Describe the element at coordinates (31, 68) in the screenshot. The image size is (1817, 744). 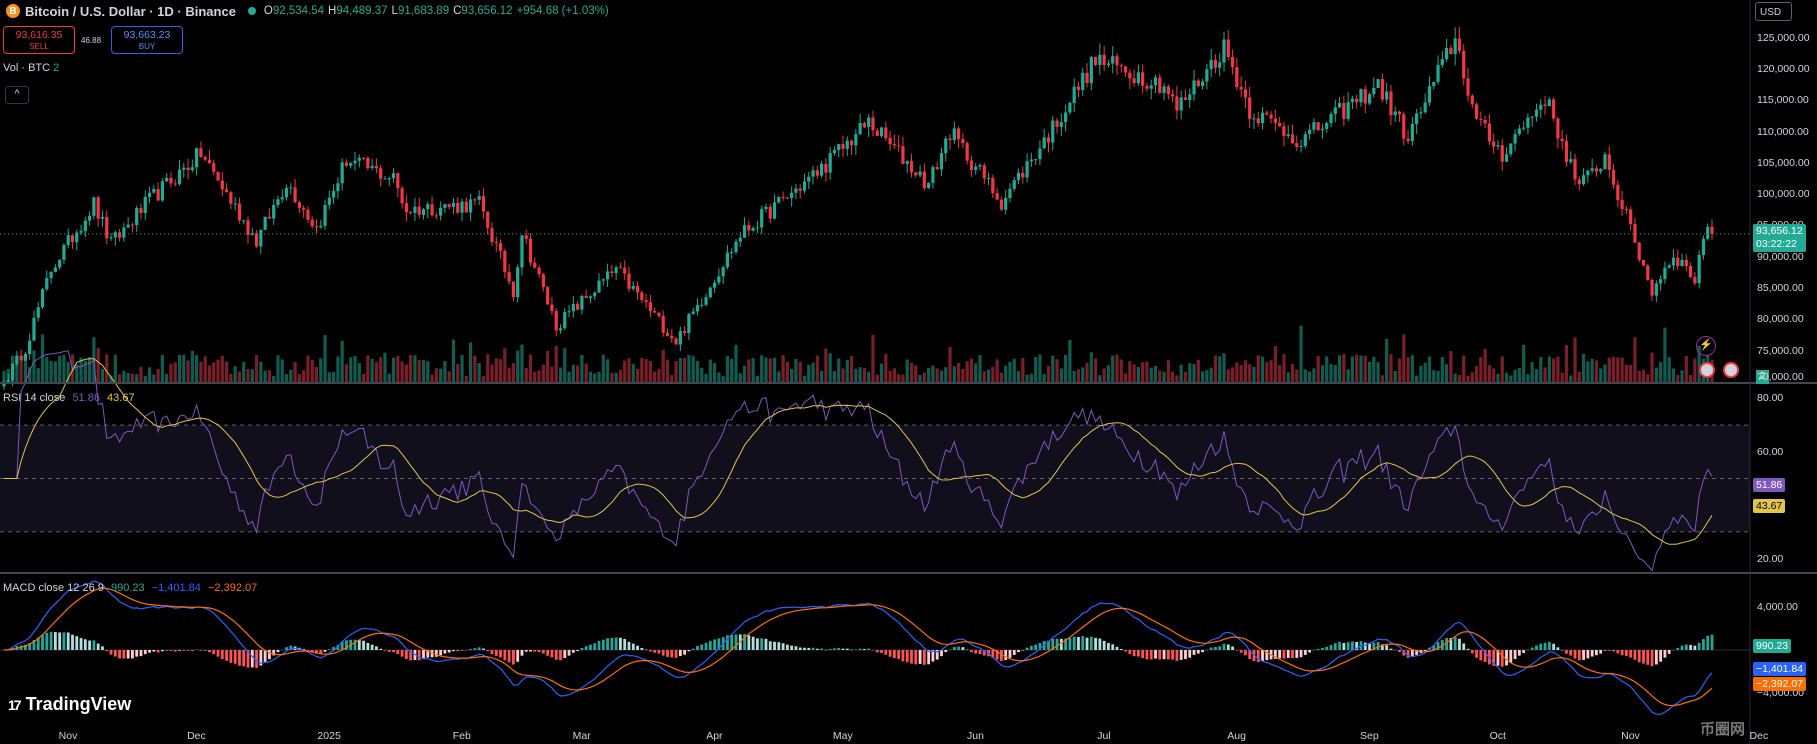
I see `volume-legend: Vol · BTC 2` at that location.